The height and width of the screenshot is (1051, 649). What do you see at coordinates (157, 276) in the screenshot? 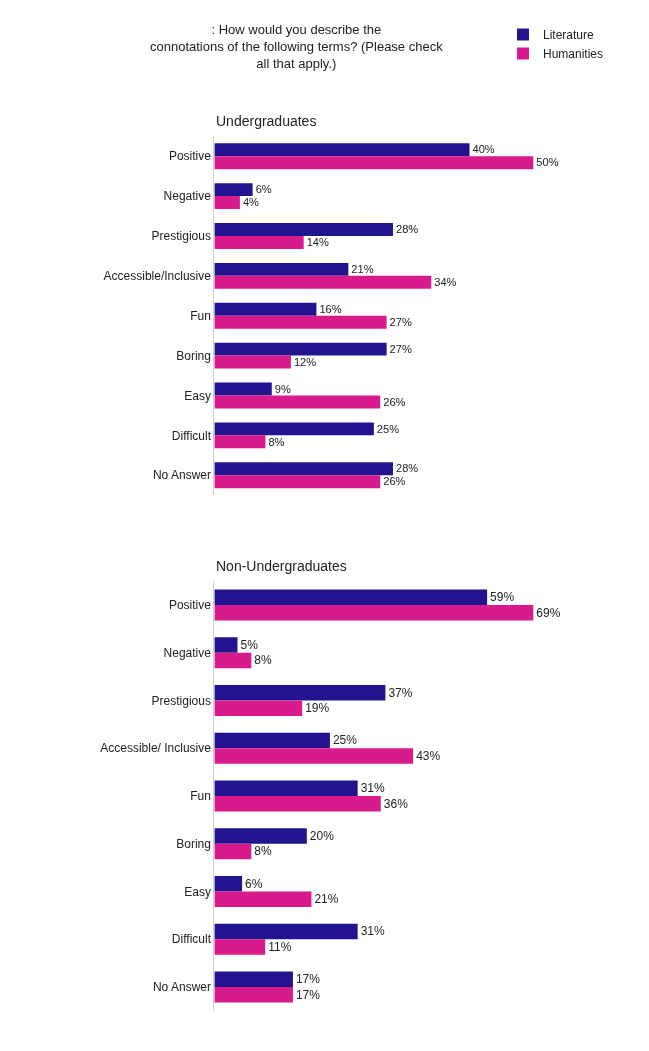
I see `y-tick-label: Accessible/Inclusive` at bounding box center [157, 276].